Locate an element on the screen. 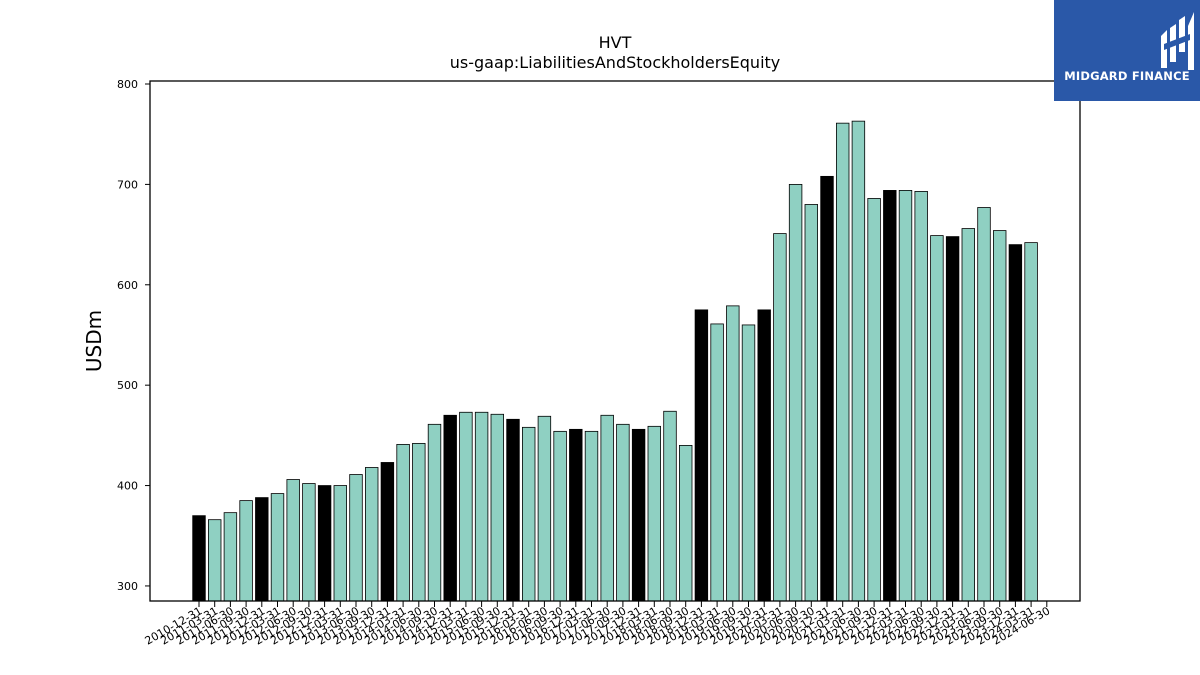  brand-logo: MIDGARD FINANCE is located at coordinates (1127, 50).